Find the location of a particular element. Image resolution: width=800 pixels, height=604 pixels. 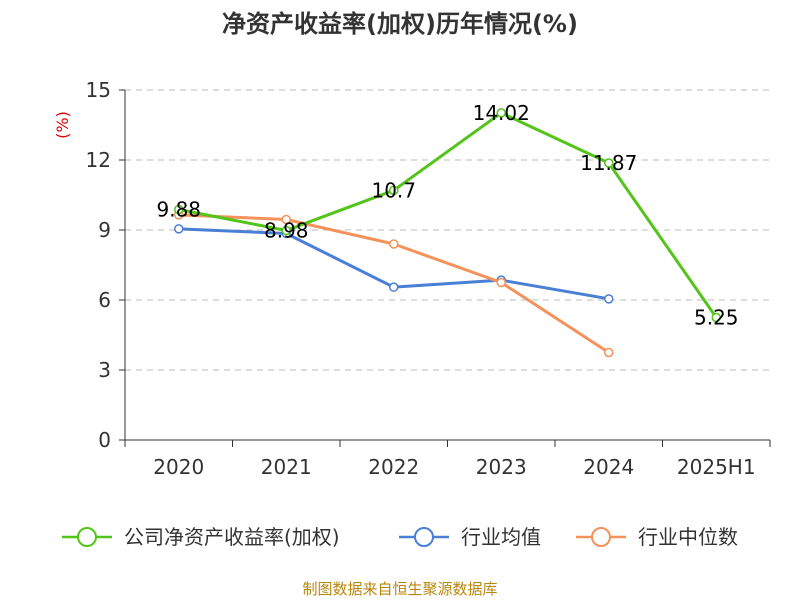

y-tick-label: 3 is located at coordinates (104, 370).